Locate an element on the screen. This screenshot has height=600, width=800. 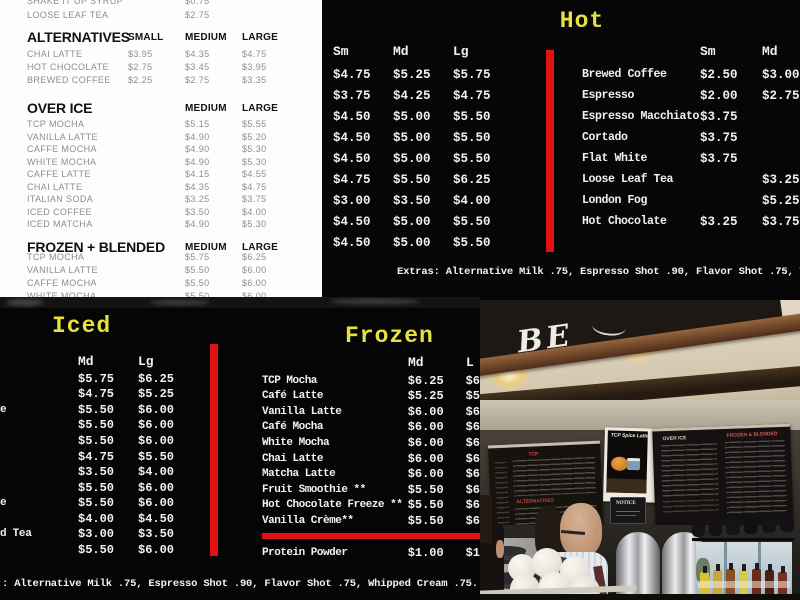
poster-frame: TCP Spice Latte is located at coordinates (630, 465).